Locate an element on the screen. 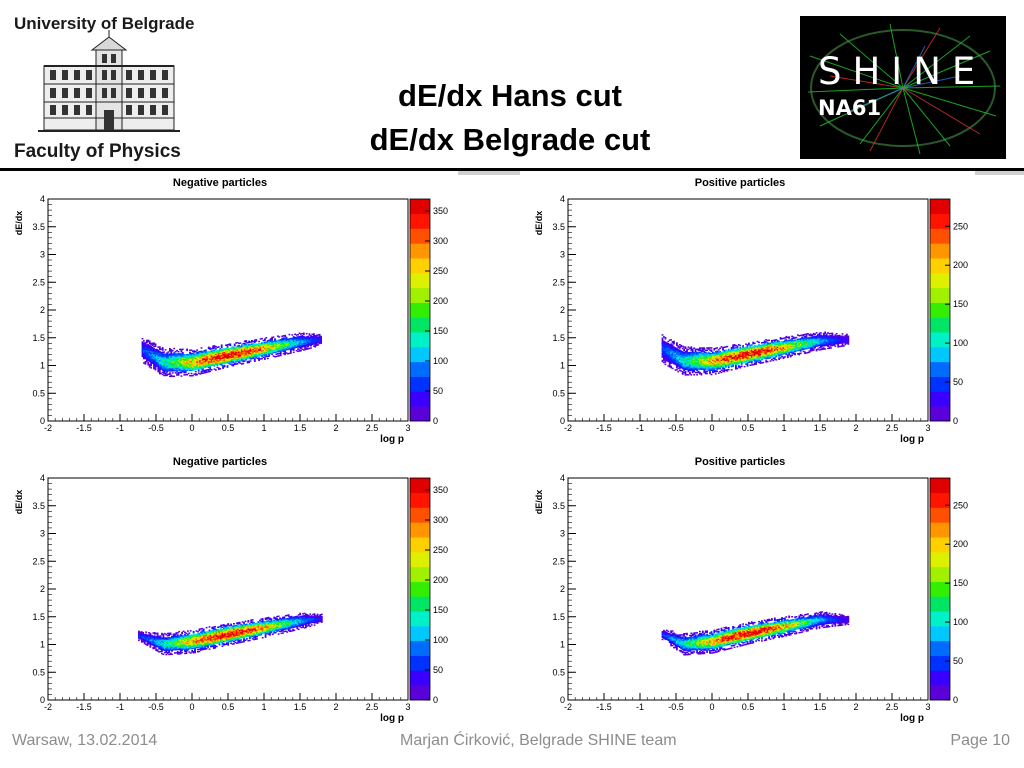 The width and height of the screenshot is (1024, 768). plot-frame is located at coordinates (228, 589).